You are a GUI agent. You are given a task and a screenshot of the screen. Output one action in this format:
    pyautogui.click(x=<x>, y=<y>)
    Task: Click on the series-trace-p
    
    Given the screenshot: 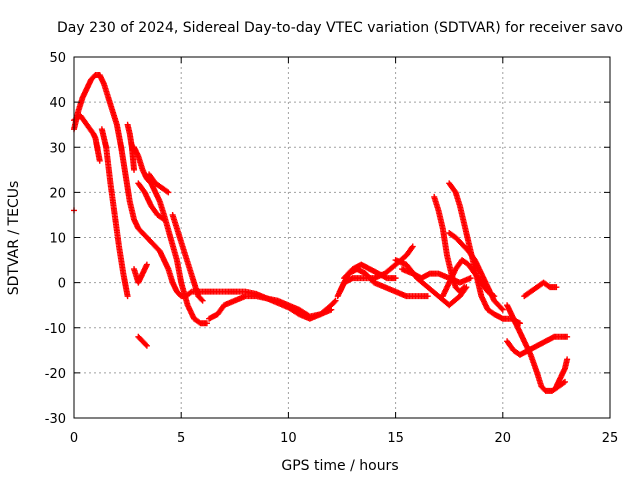 What is the action you would take?
    pyautogui.click(x=436, y=276)
    